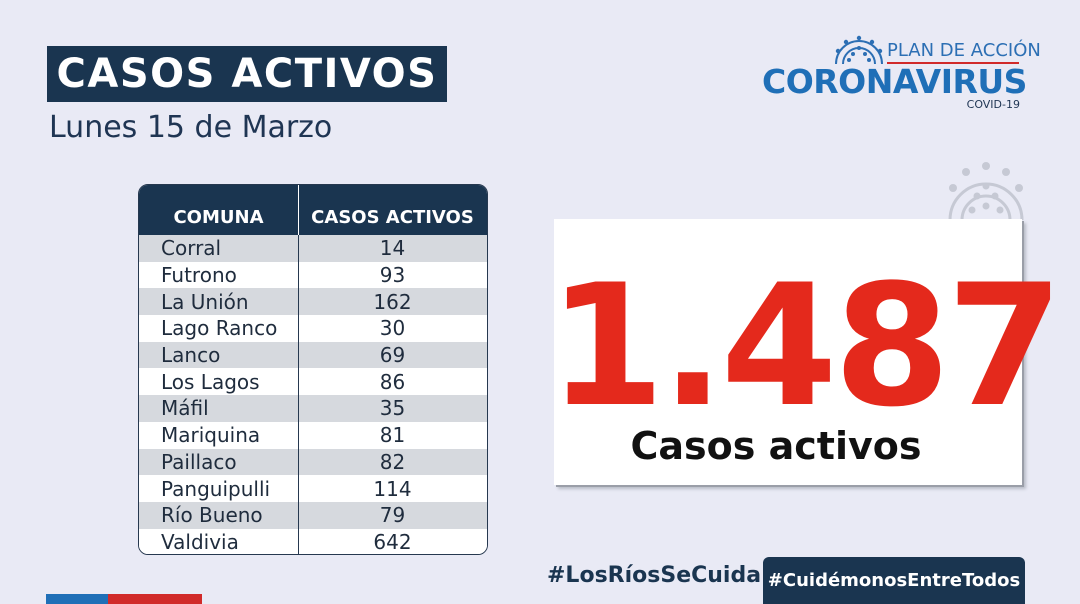 This screenshot has height=604, width=1080. I want to click on table-row: Panguipulli 114, so click(313, 488).